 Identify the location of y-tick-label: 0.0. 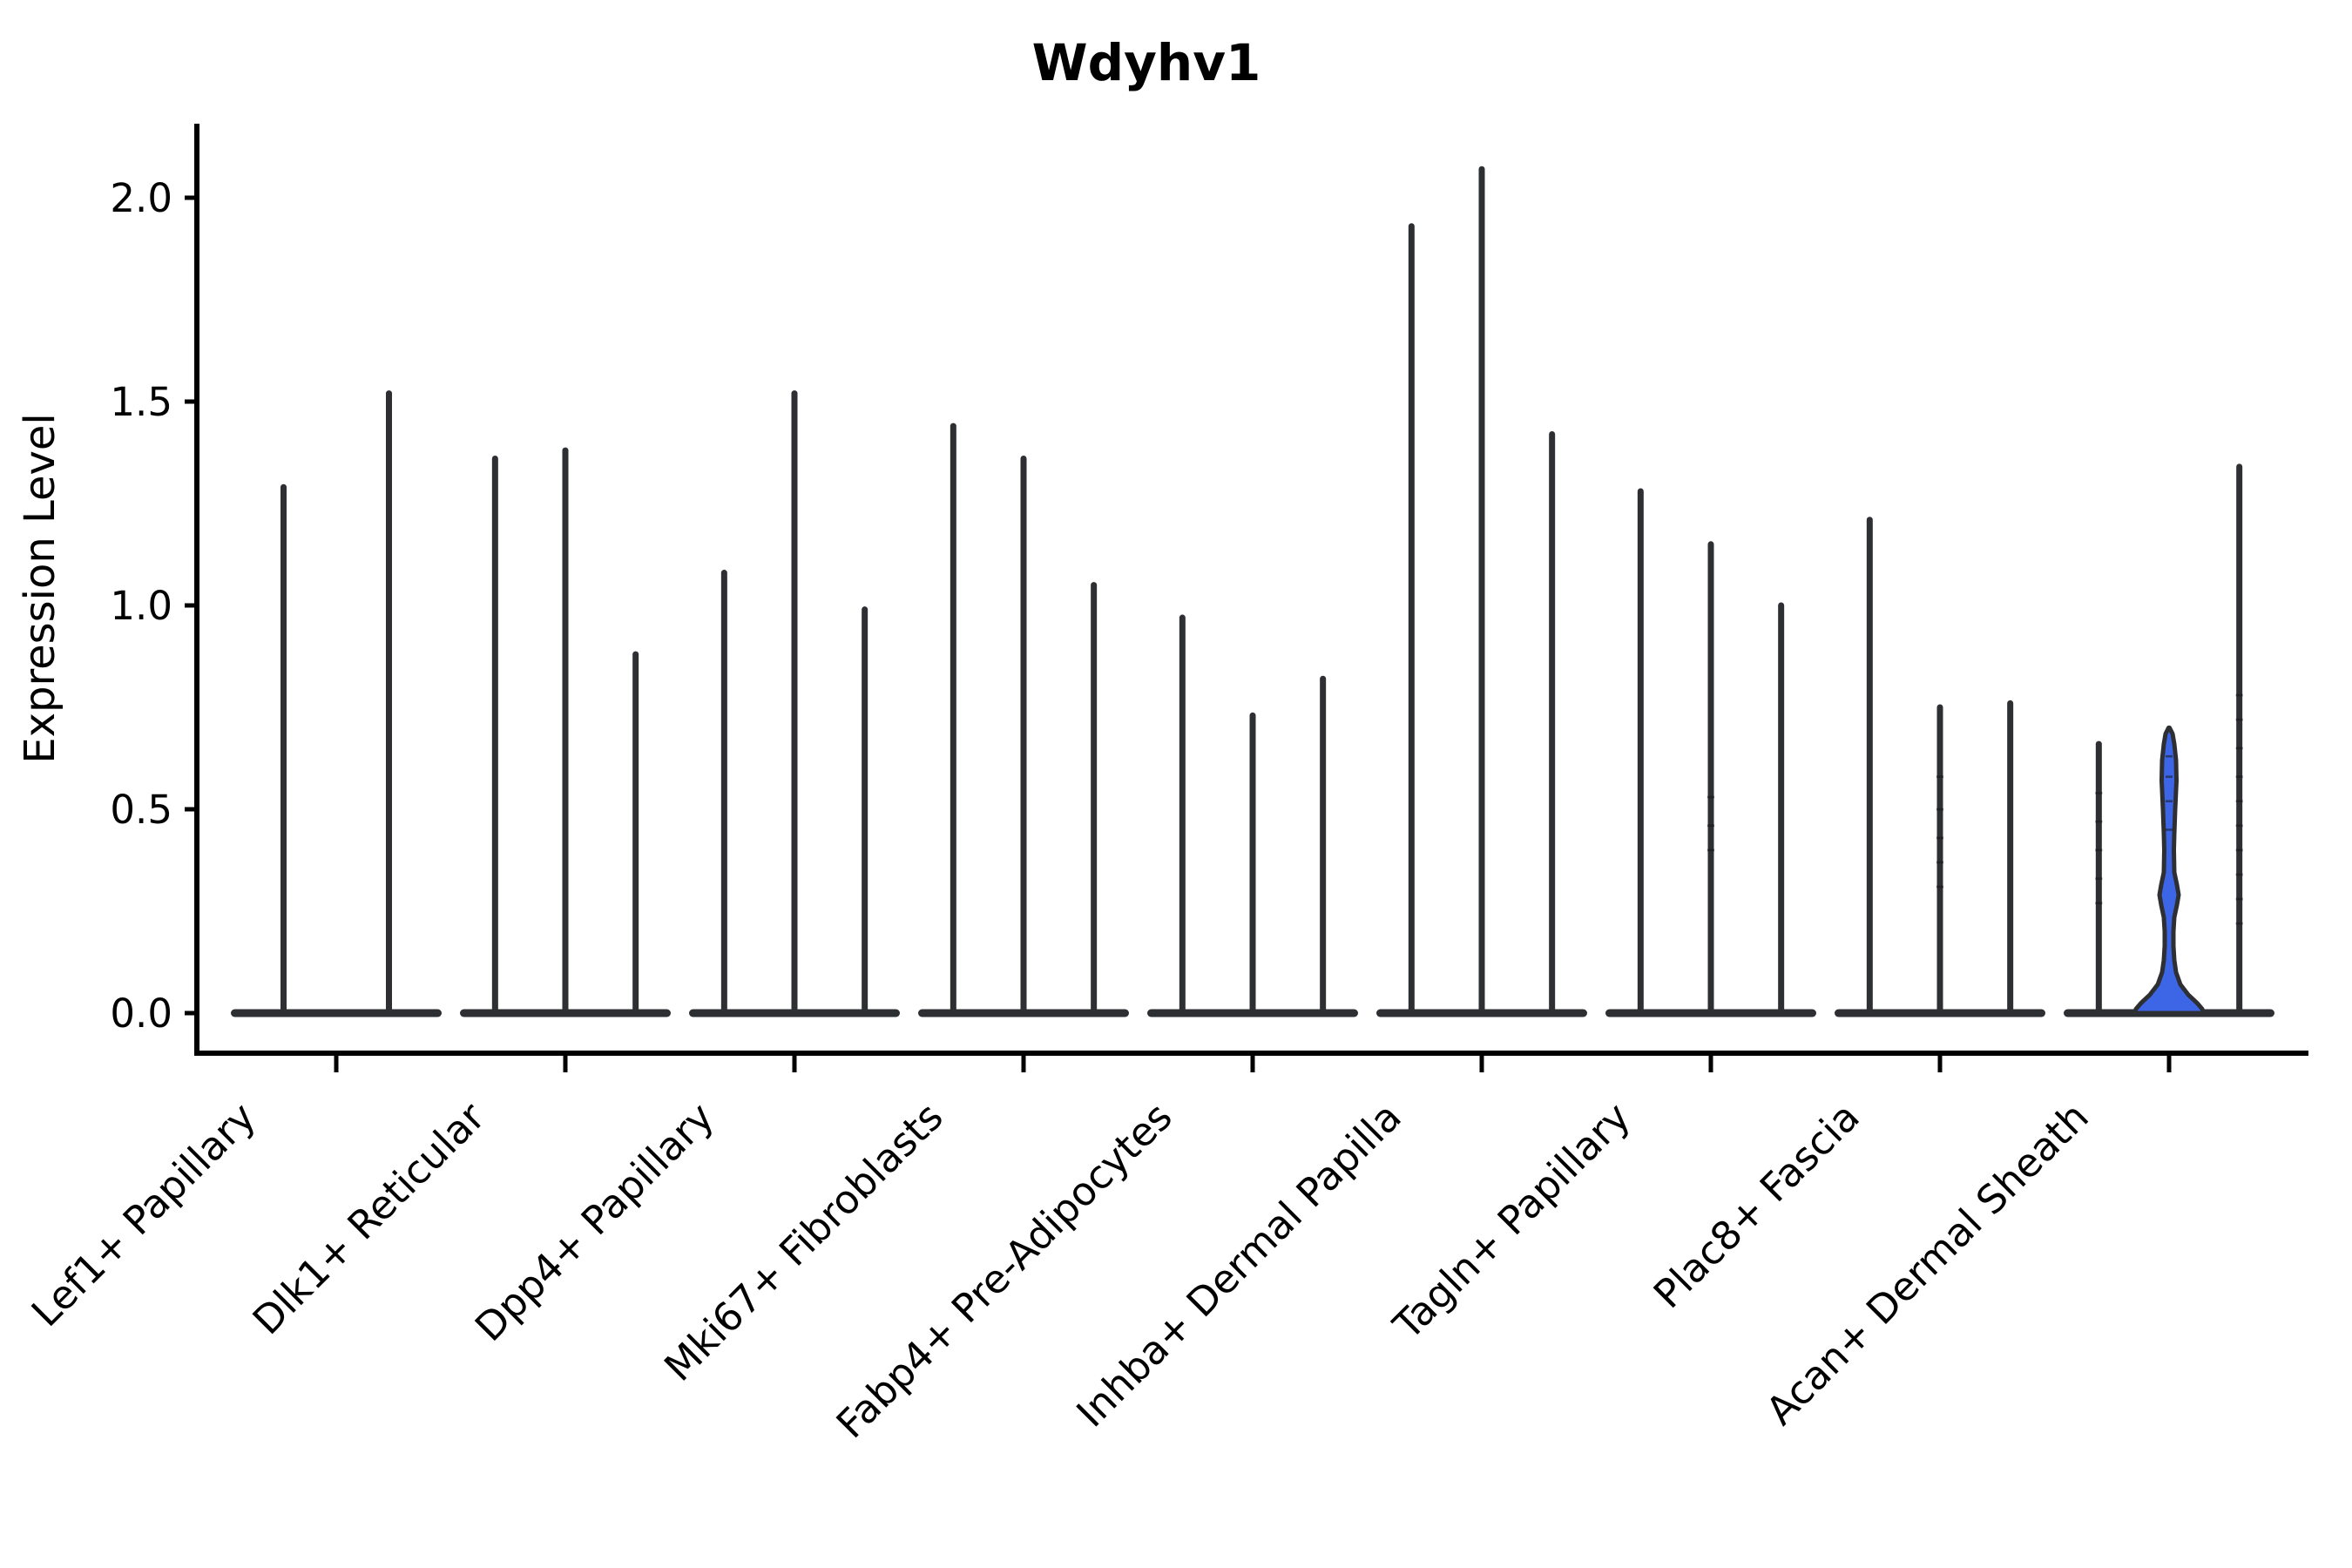
(141, 1014).